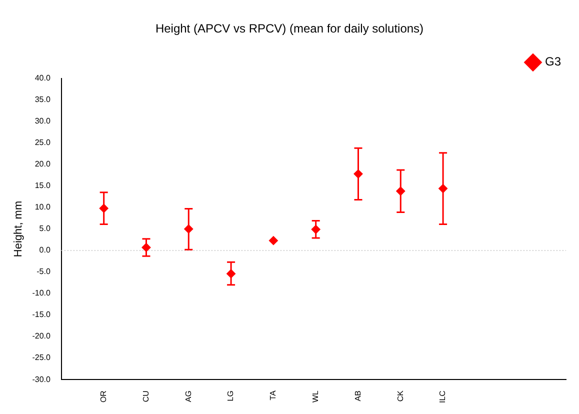  What do you see at coordinates (41, 336) in the screenshot?
I see `y-tick-label: -20.0` at bounding box center [41, 336].